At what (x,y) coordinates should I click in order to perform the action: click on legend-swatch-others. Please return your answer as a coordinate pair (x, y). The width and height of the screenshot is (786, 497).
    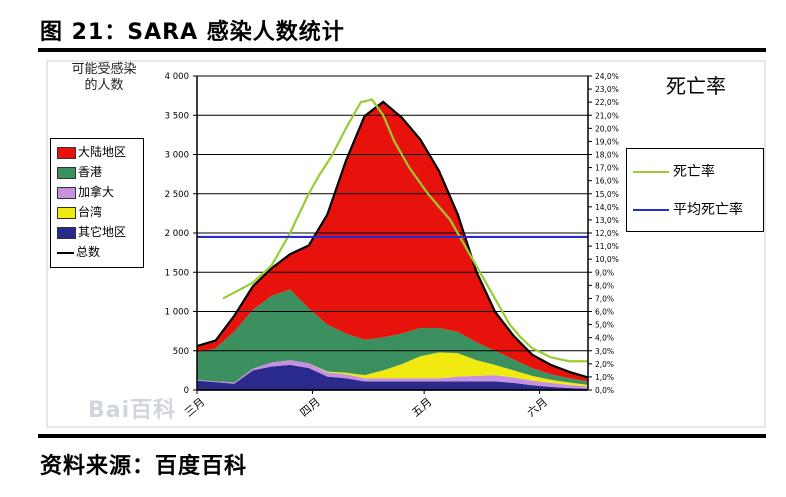
    Looking at the image, I should click on (66, 232).